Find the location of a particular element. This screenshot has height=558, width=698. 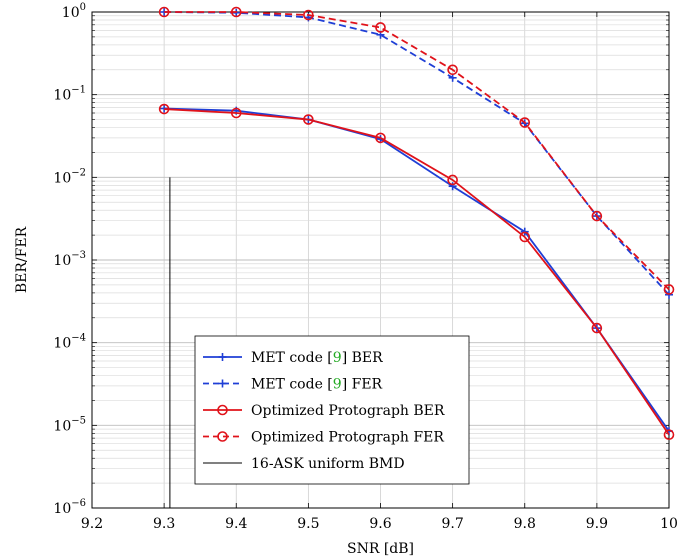

x-tick-label: 9.8 is located at coordinates (525, 524).